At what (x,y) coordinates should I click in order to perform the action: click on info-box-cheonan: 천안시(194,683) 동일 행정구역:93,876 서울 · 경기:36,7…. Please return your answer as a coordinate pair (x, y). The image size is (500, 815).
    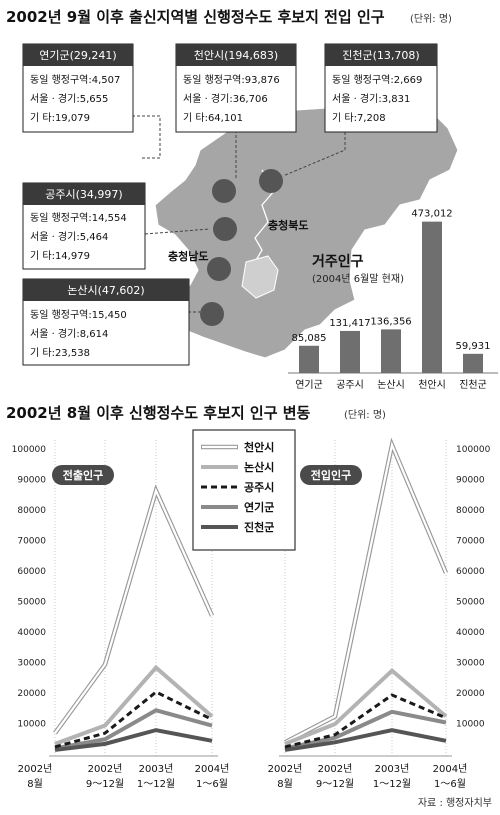
    Looking at the image, I should click on (236, 88).